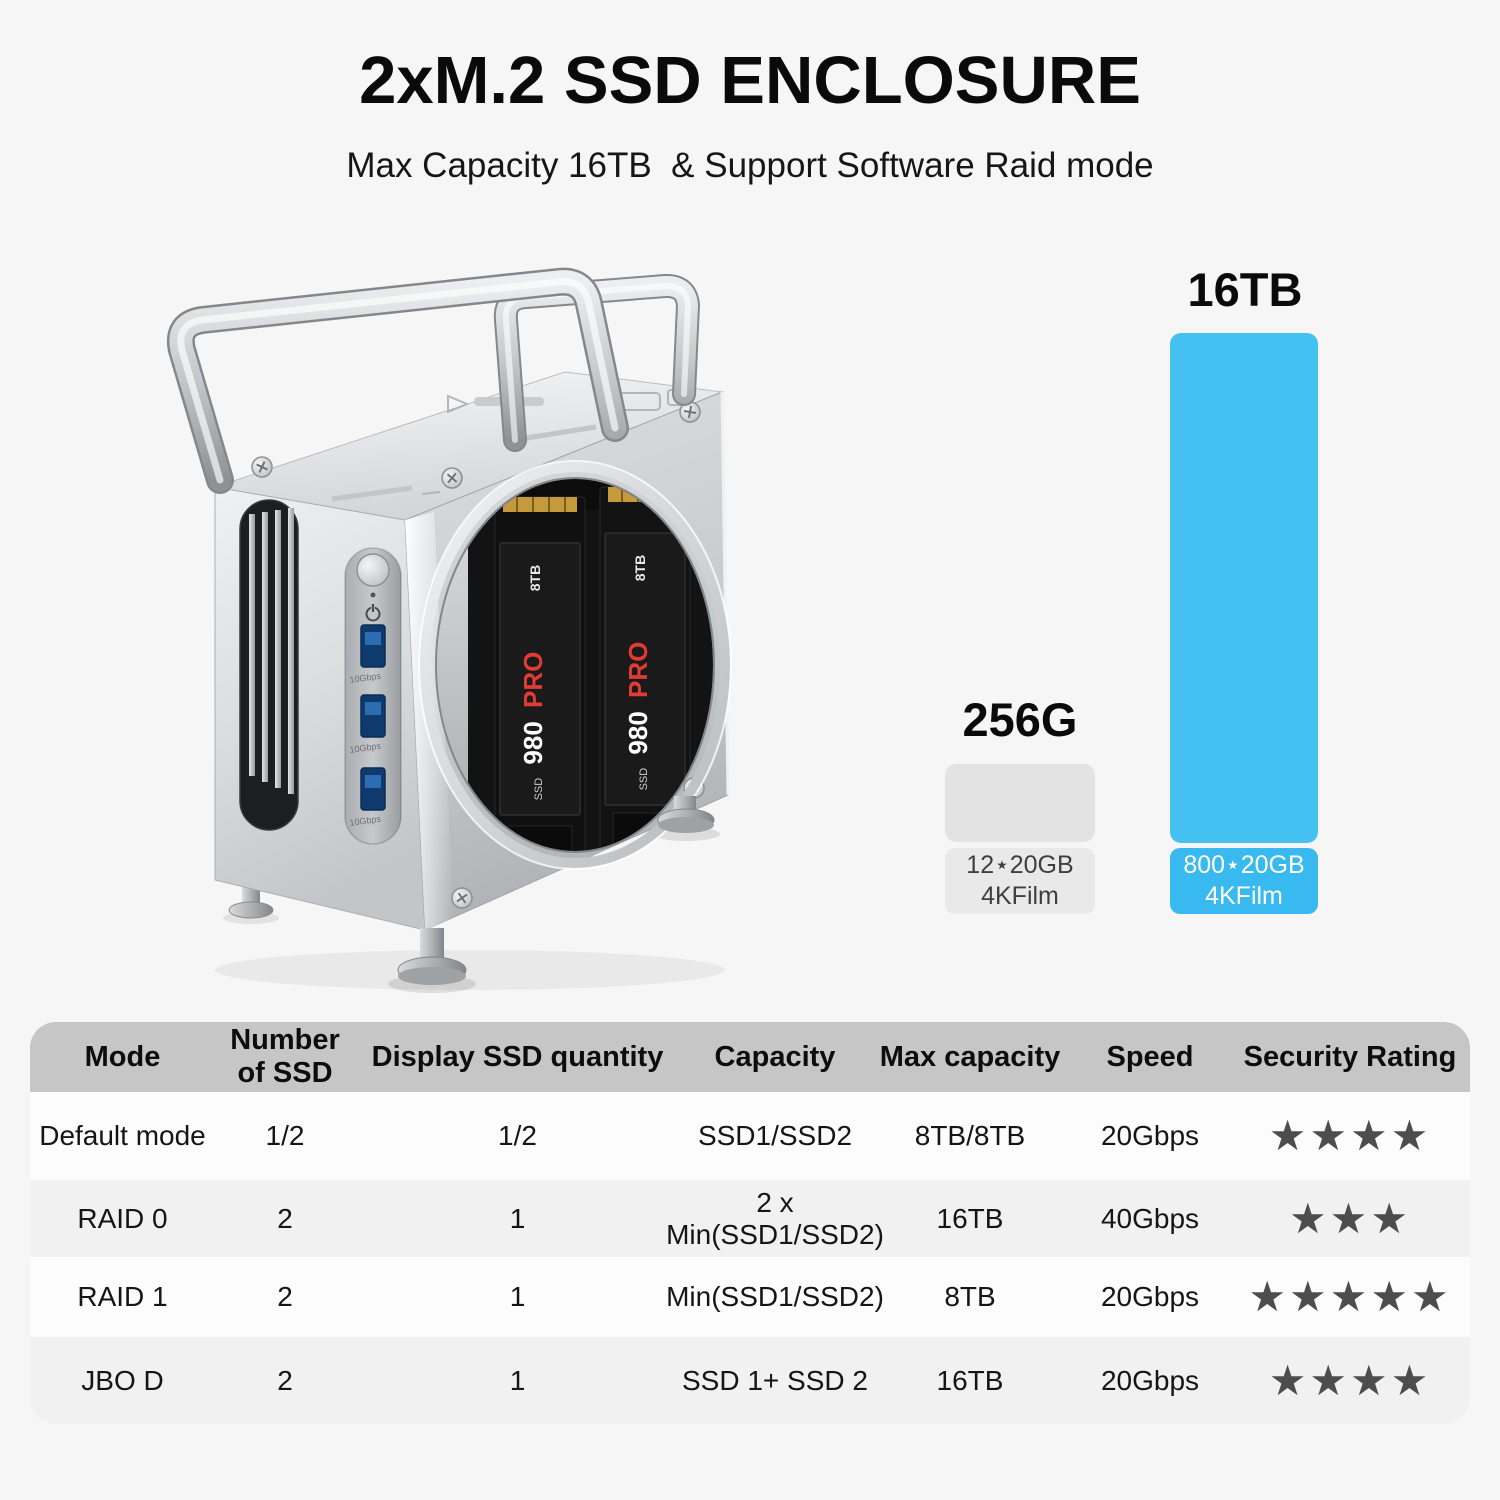  I want to click on ssd-module-1: 8TB SSD 980 PRO, so click(540, 673).